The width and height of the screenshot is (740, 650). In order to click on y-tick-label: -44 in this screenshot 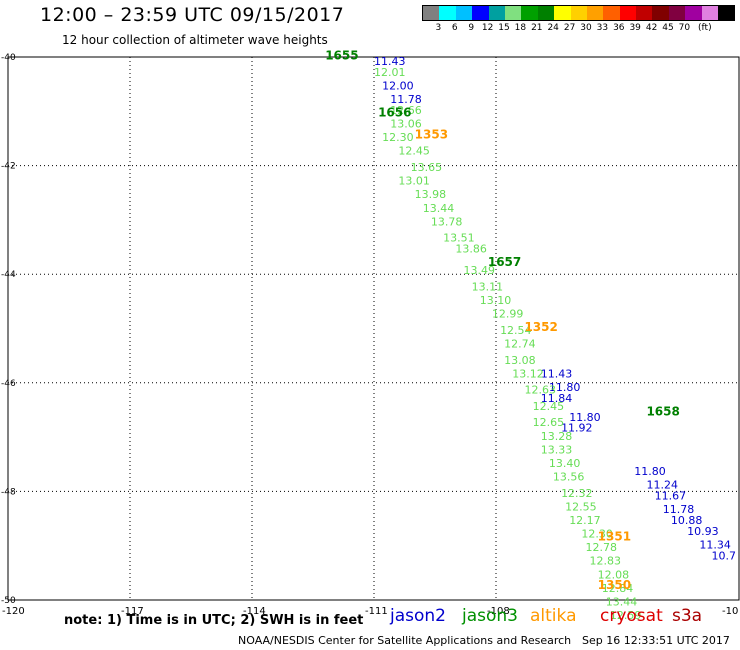, I will do `click(8, 275)`.